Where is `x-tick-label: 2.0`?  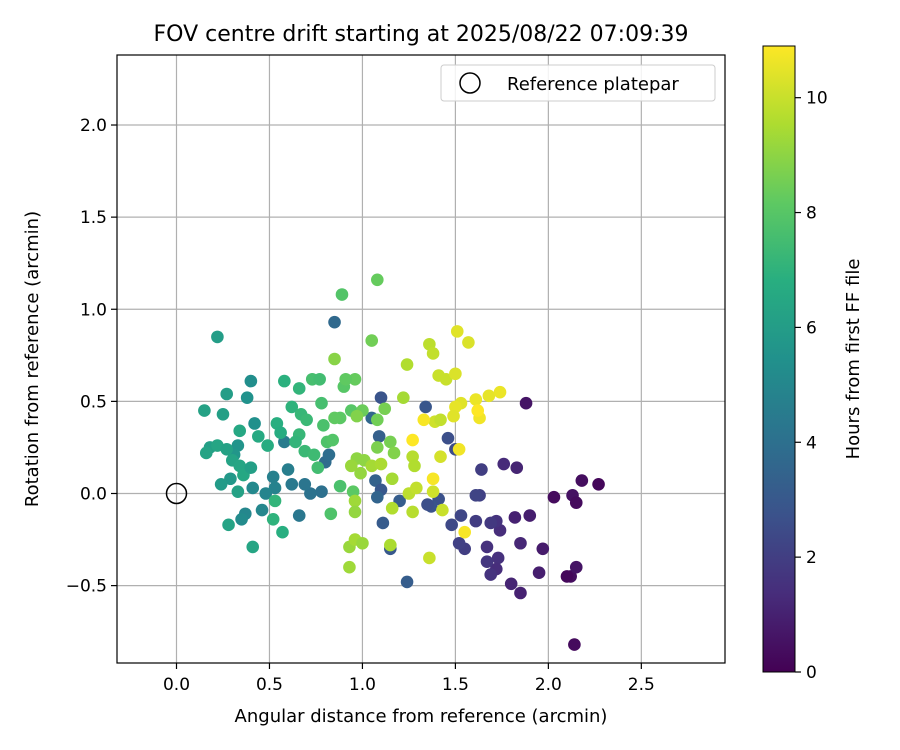
x-tick-label: 2.0 is located at coordinates (548, 685).